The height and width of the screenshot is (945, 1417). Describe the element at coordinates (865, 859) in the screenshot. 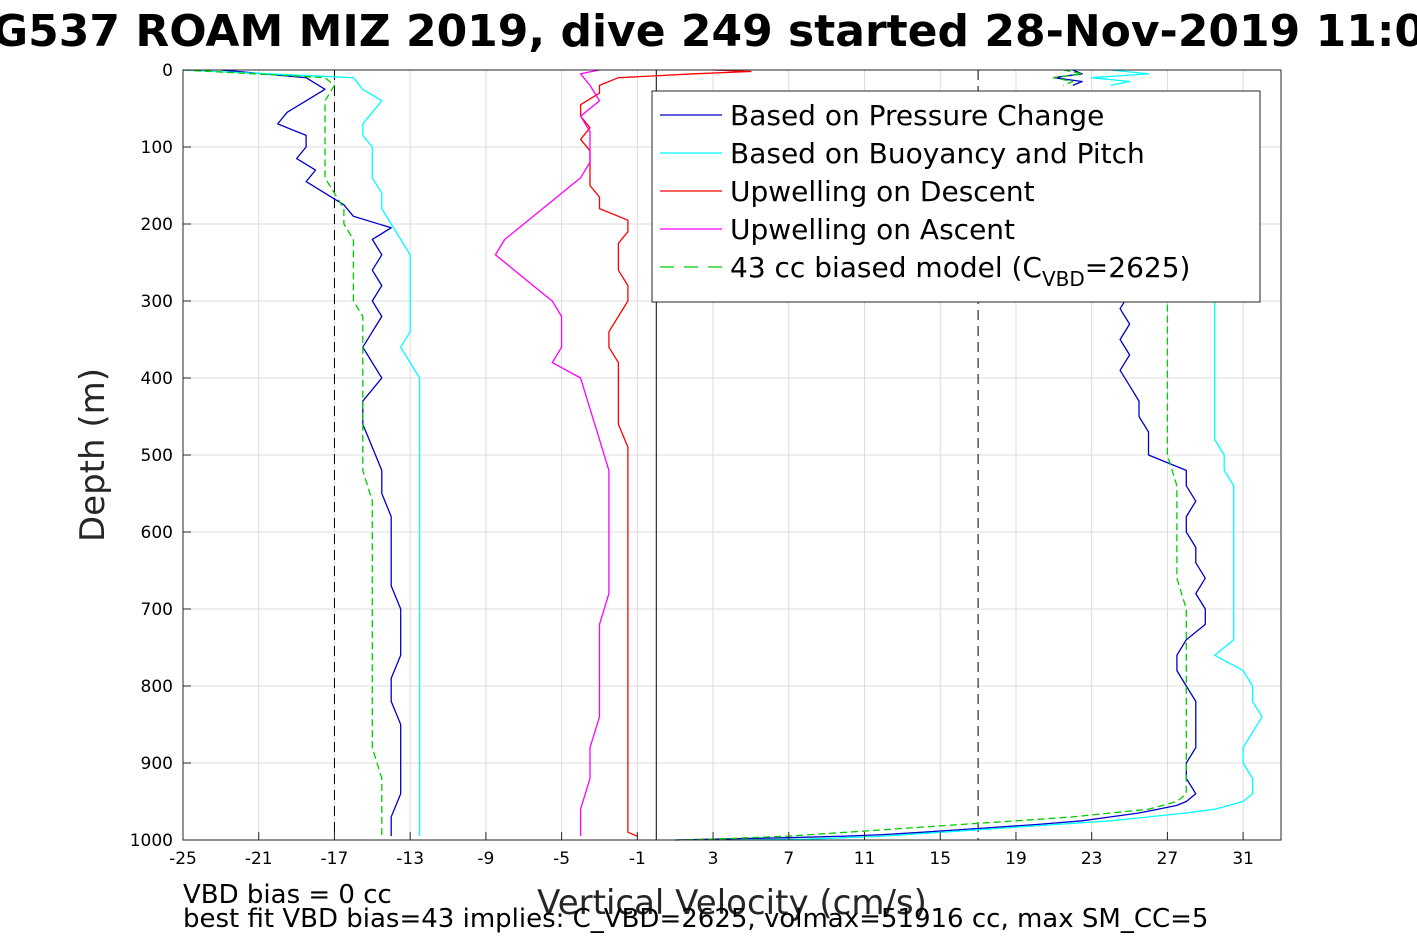

I see `x-tick-label: 11` at that location.